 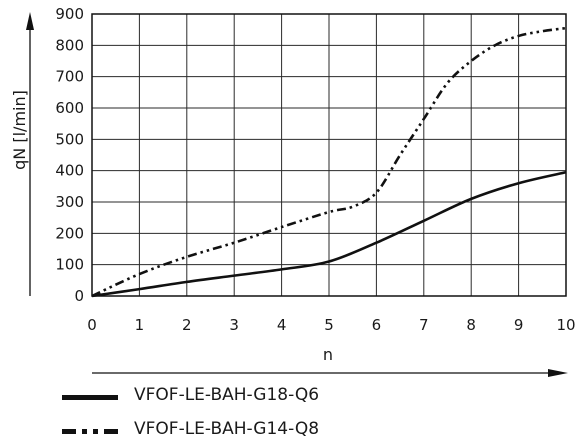 I want to click on x-tick-label-7: 7, so click(x=424, y=325).